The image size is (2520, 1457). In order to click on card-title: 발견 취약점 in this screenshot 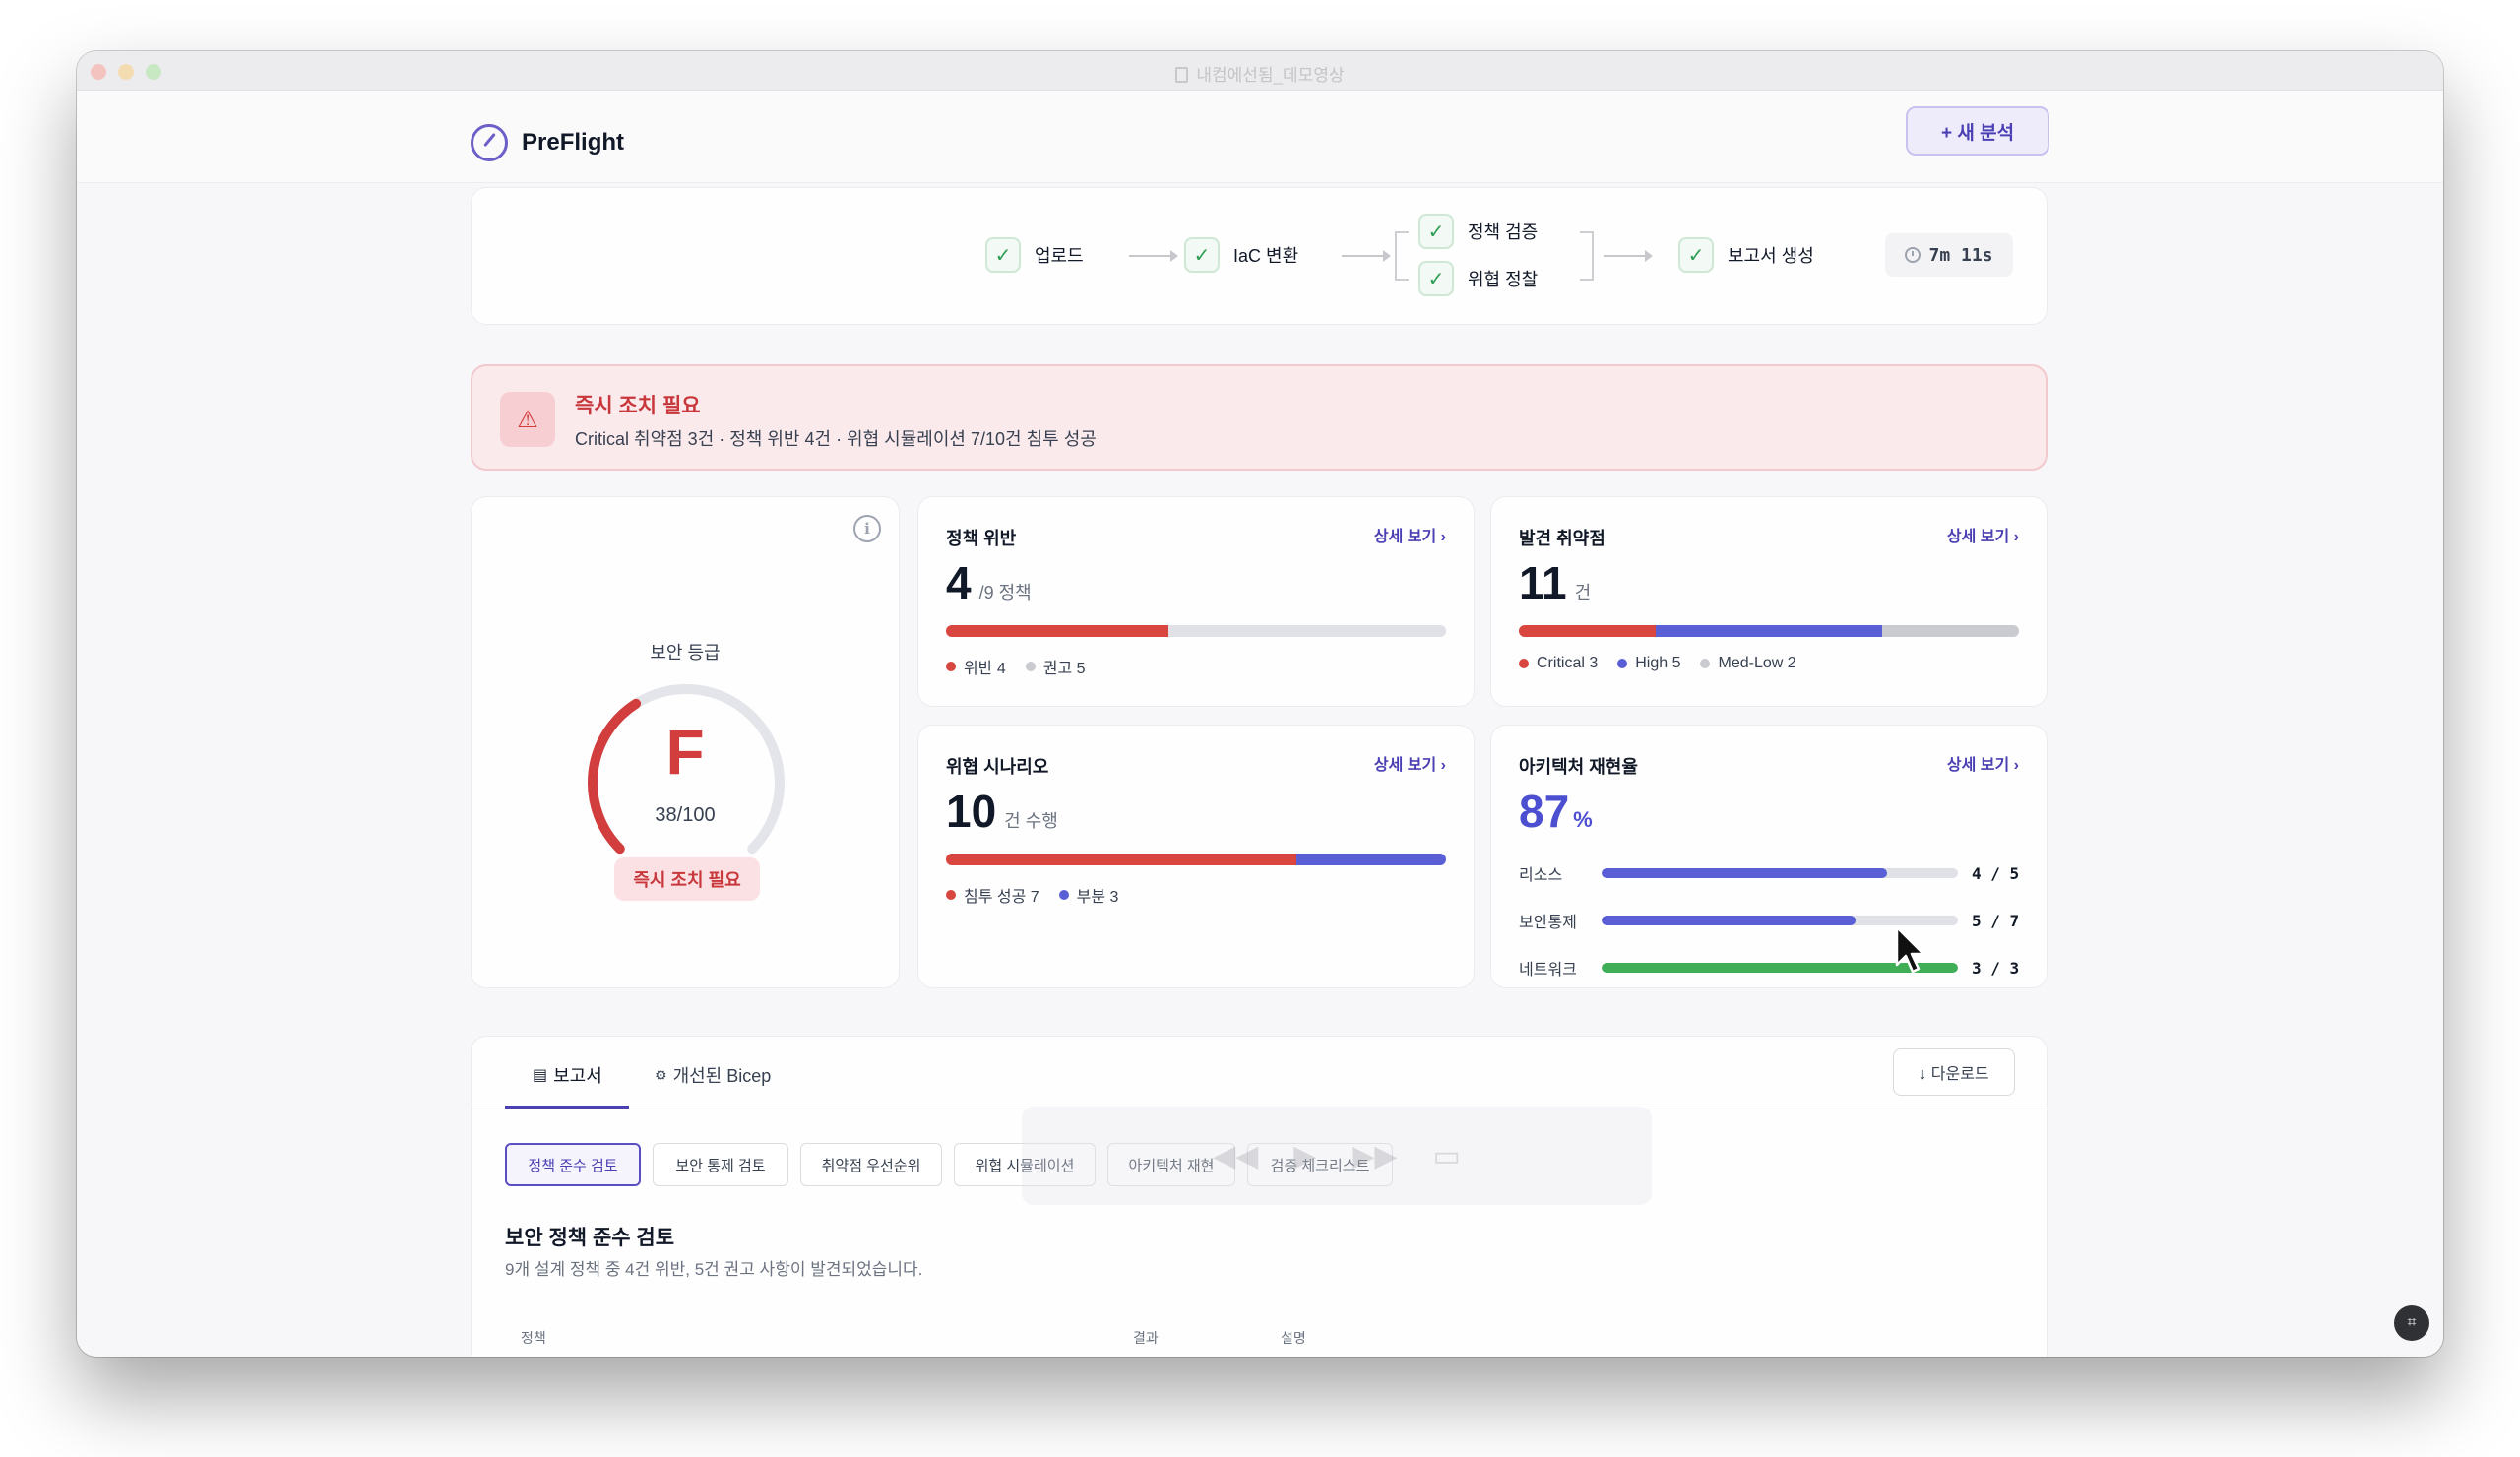, I will do `click(1562, 538)`.